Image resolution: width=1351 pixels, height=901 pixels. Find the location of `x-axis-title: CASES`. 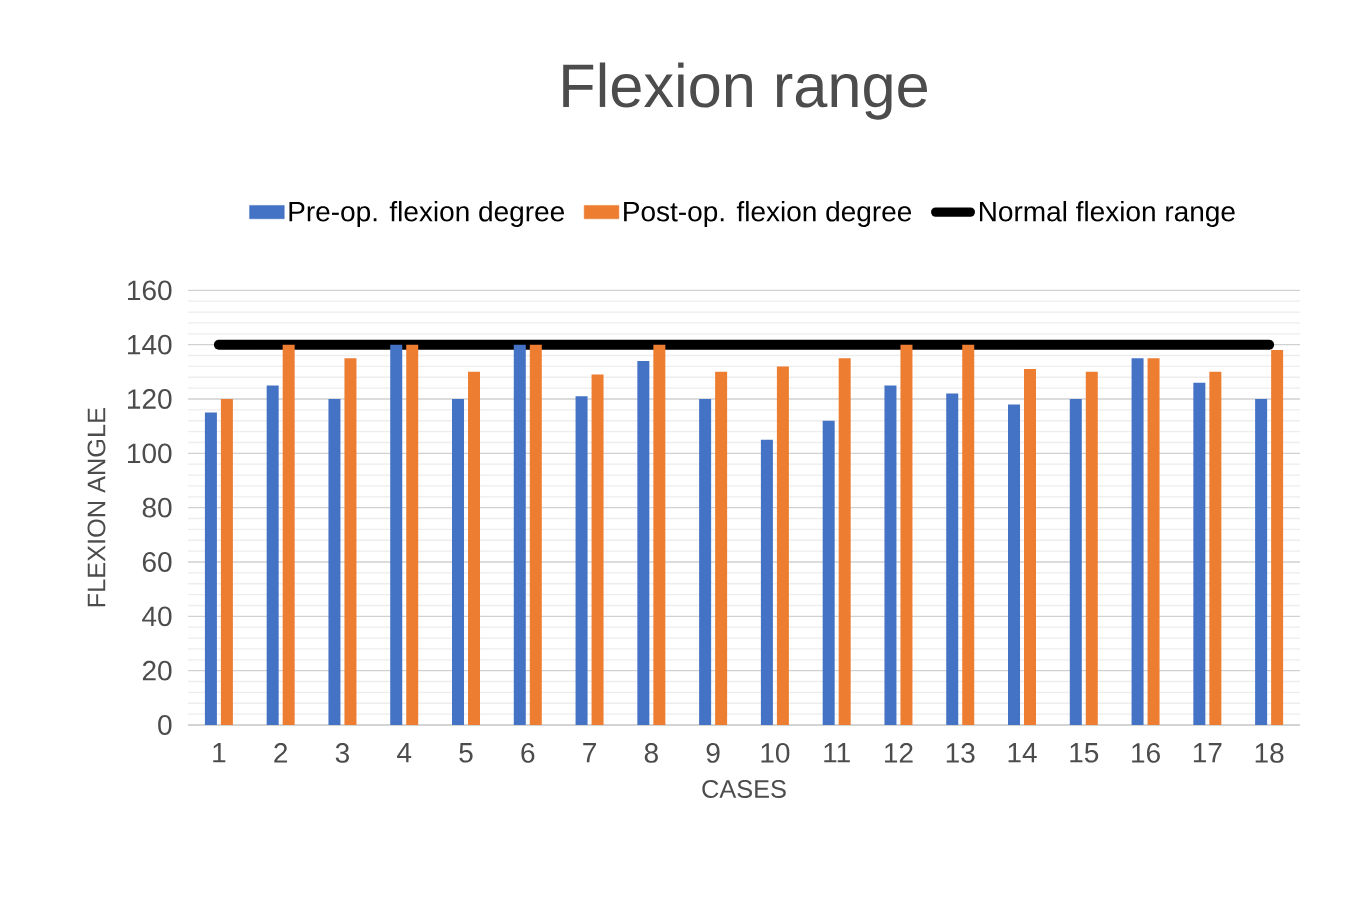

x-axis-title: CASES is located at coordinates (744, 789).